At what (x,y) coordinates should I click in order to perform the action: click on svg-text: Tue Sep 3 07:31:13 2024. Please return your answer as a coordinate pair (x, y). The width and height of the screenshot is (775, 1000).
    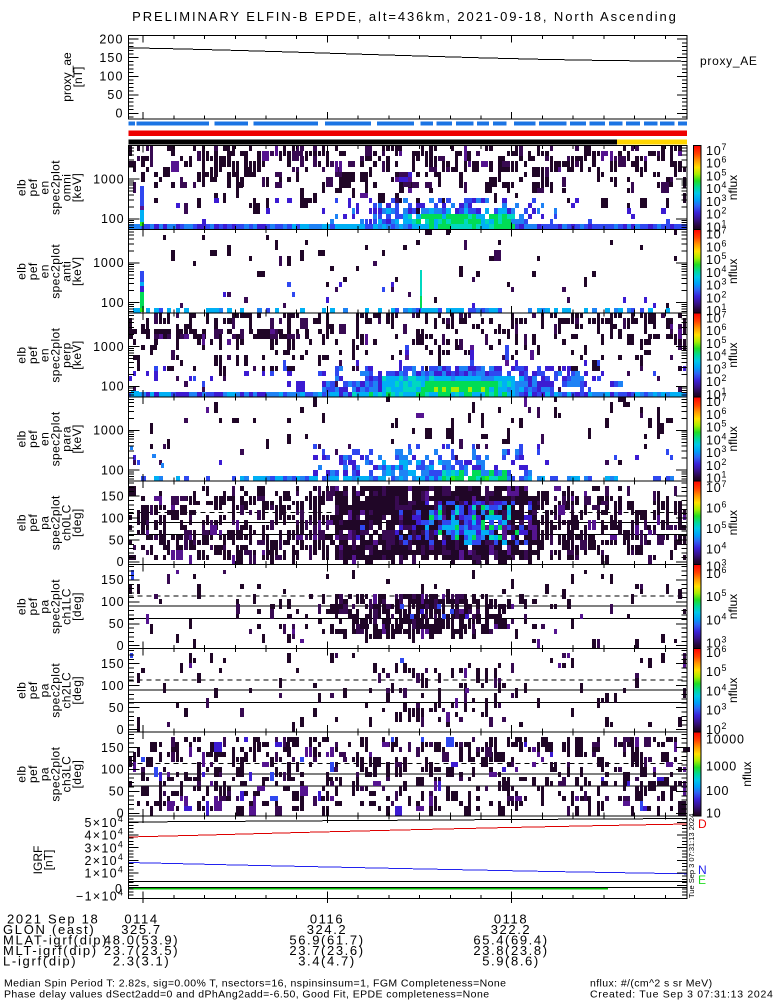
    Looking at the image, I should click on (691, 856).